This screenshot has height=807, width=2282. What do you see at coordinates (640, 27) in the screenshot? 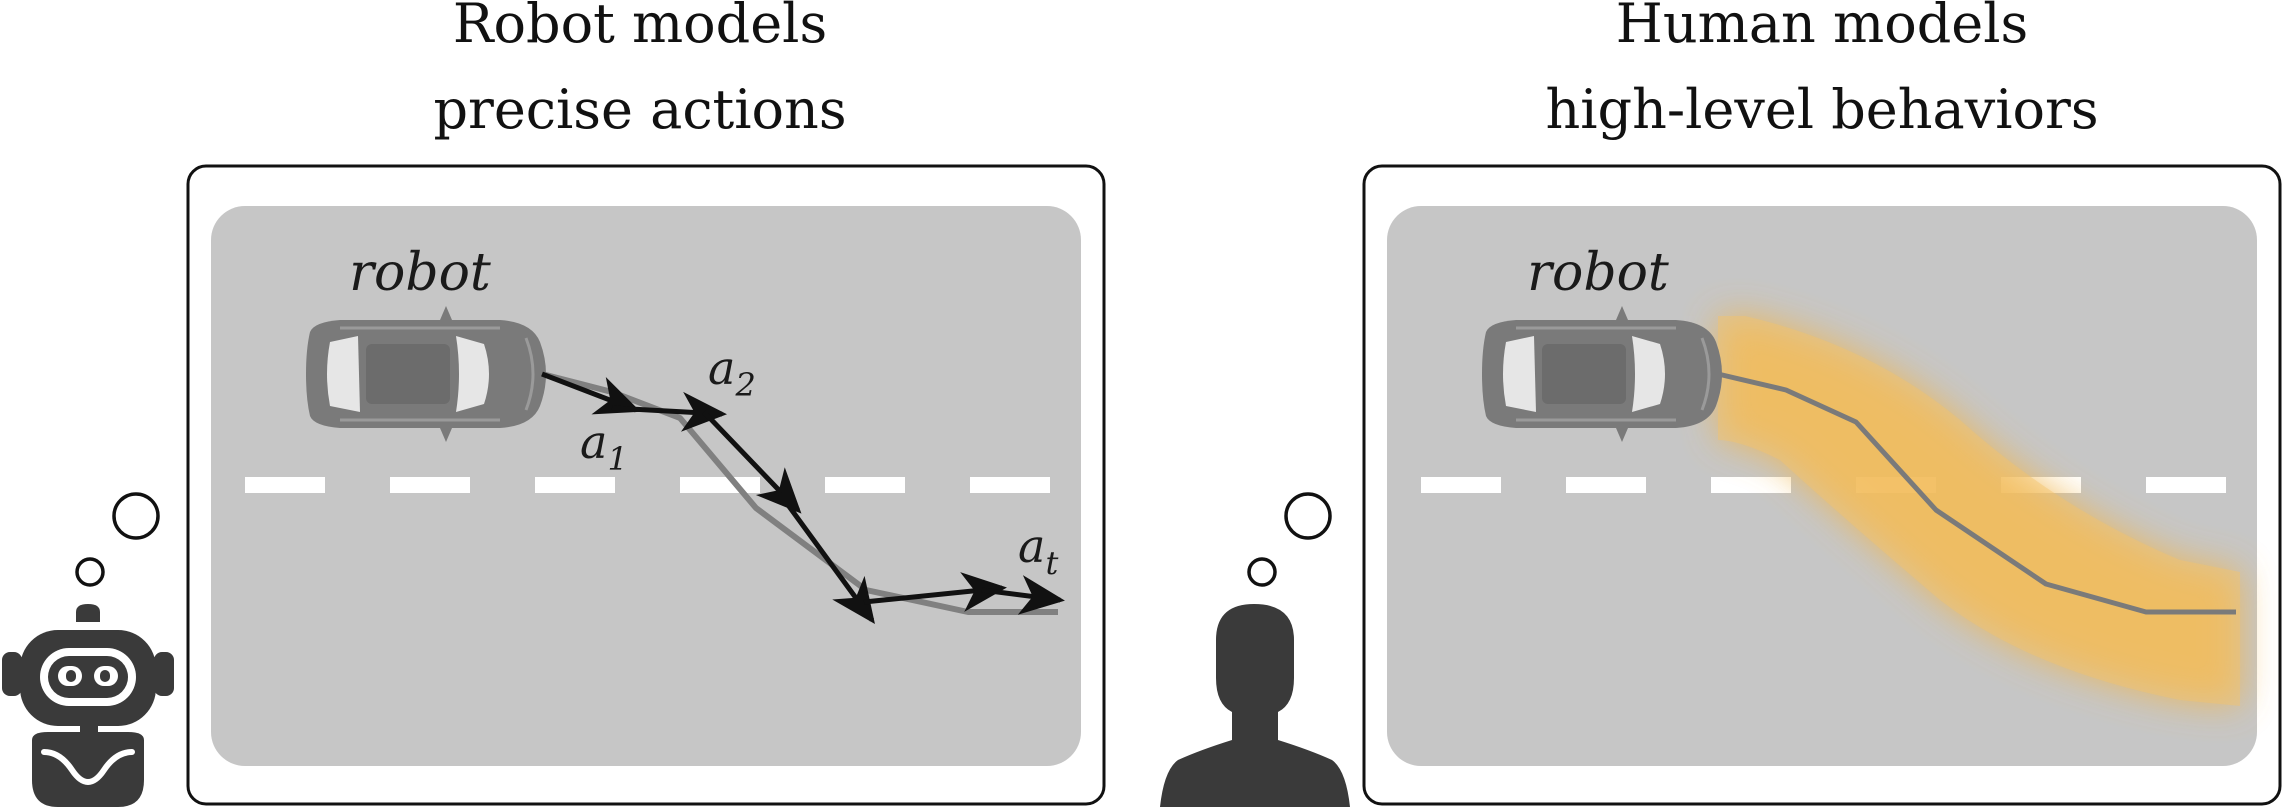
I see `left-title-line1: Robot models` at bounding box center [640, 27].